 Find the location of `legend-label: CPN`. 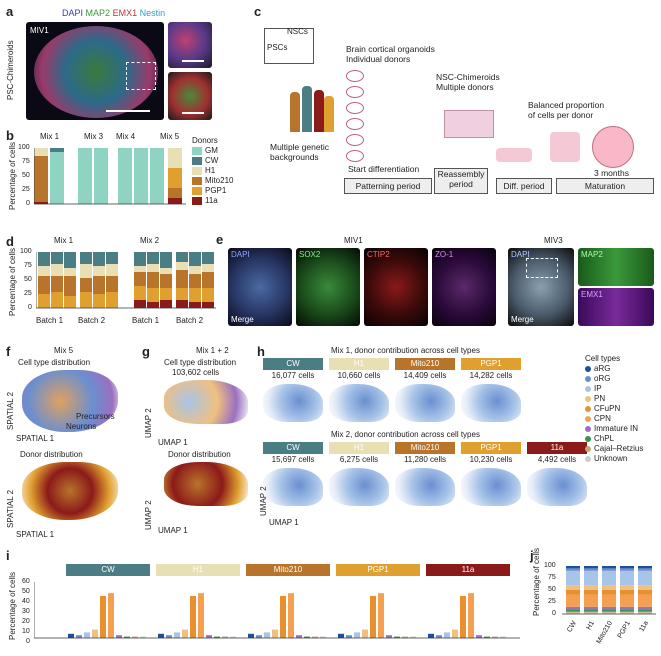

legend-label: CPN is located at coordinates (602, 418).